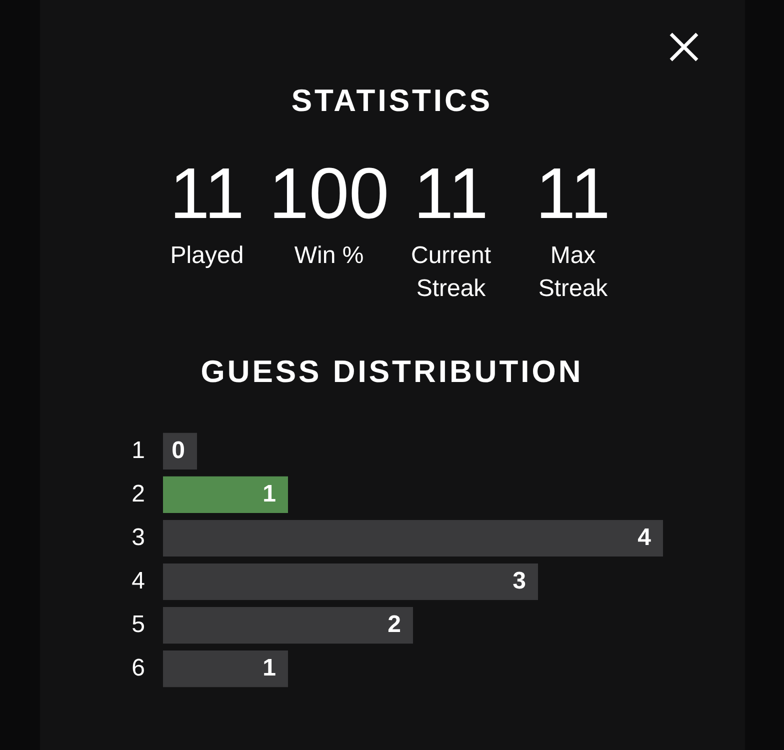 Image resolution: width=784 pixels, height=750 pixels. Describe the element at coordinates (394, 624) in the screenshot. I see `data-label: 2` at that location.